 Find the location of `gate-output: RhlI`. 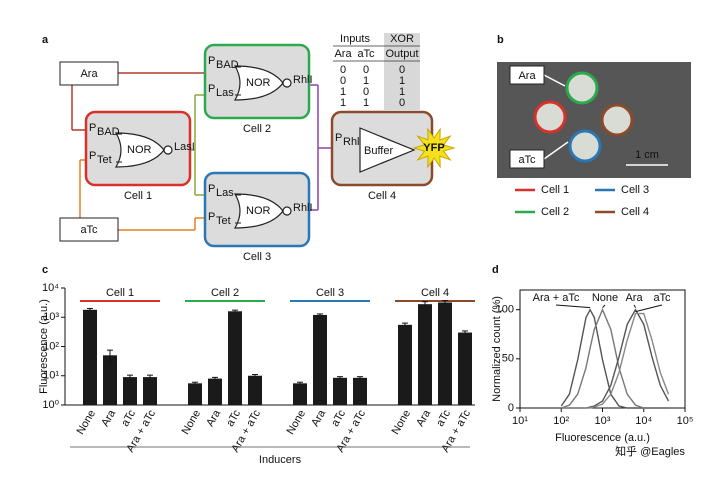

gate-output: RhlI is located at coordinates (303, 208).